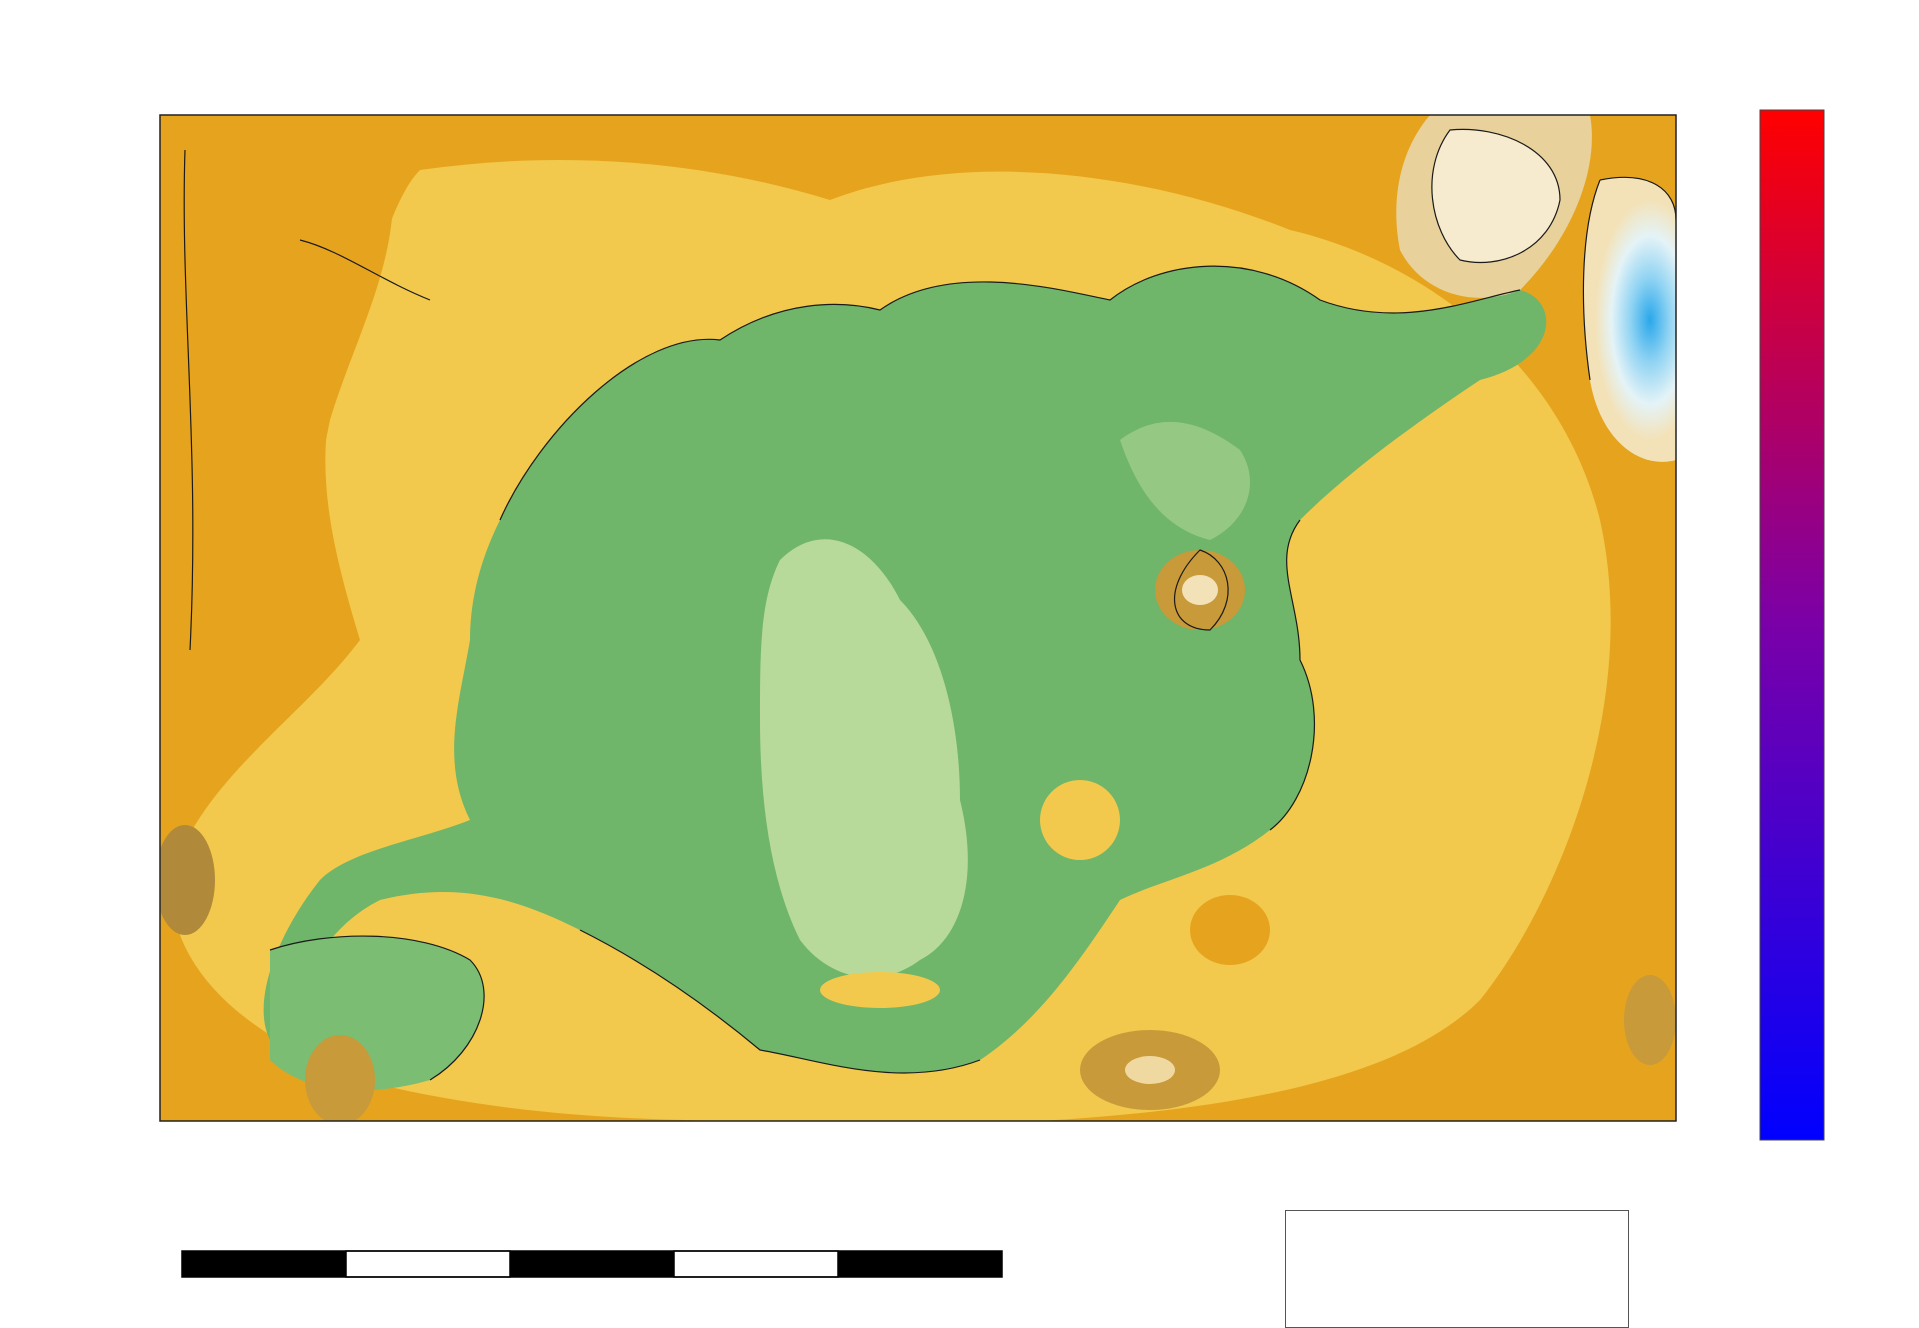 This screenshot has height=1328, width=1919. Describe the element at coordinates (1457, 1269) in the screenshot. I see `legend-box` at that location.